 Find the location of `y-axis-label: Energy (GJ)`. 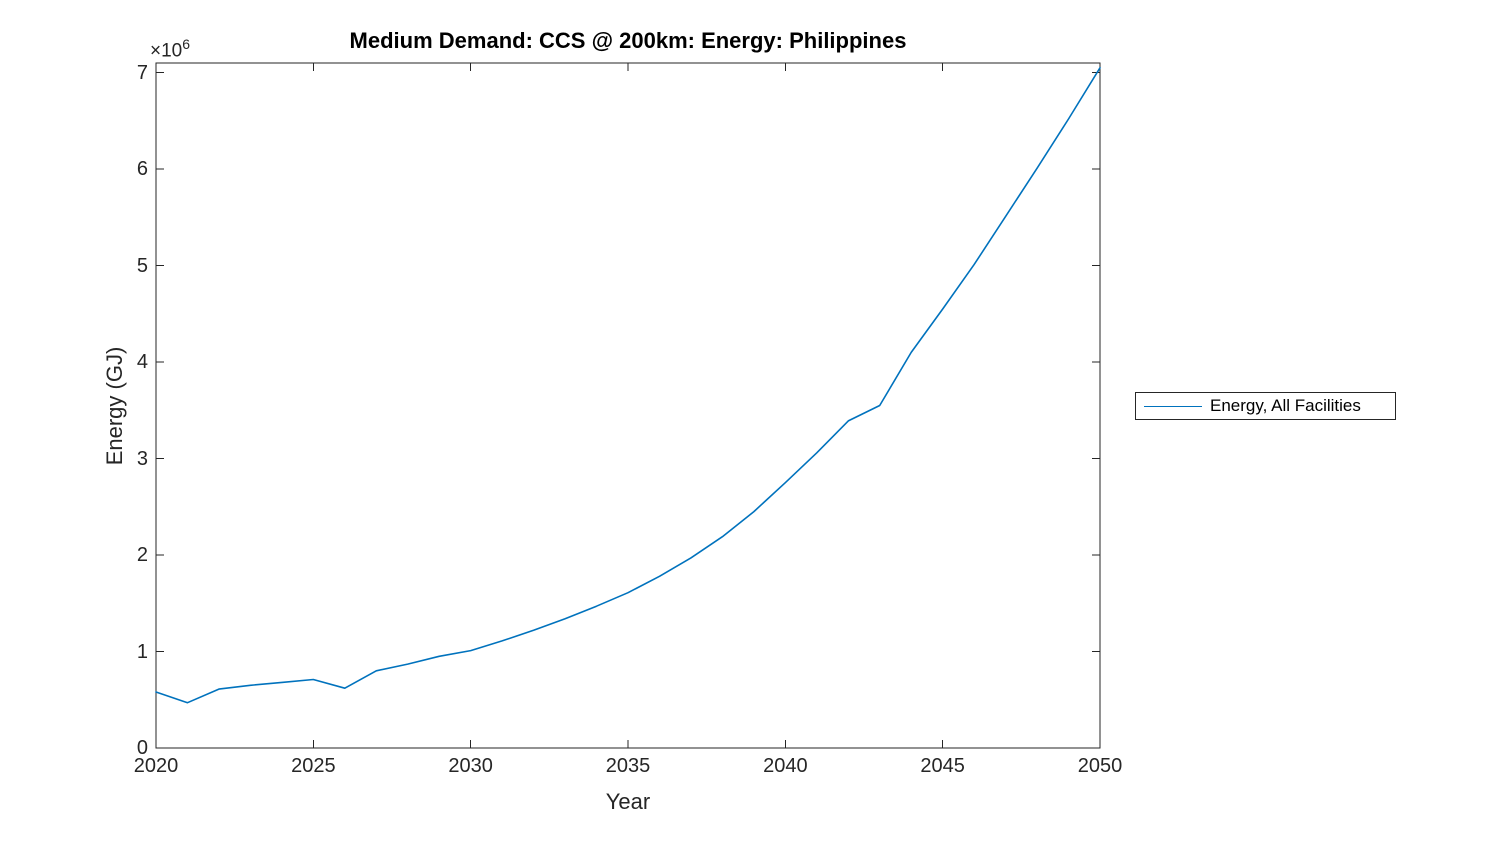

y-axis-label: Energy (GJ) is located at coordinates (114, 406).